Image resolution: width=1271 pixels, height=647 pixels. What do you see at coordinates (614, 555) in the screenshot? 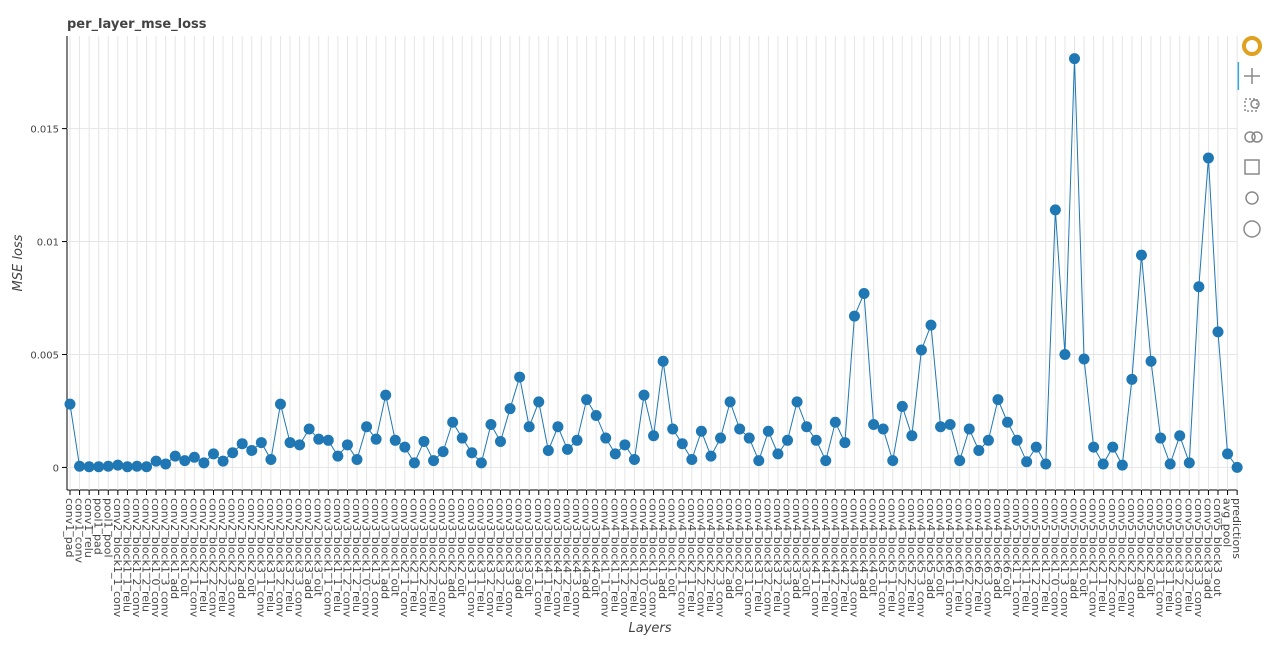
I see `x-tick-label: conv4_block1_1_relu` at bounding box center [614, 555].